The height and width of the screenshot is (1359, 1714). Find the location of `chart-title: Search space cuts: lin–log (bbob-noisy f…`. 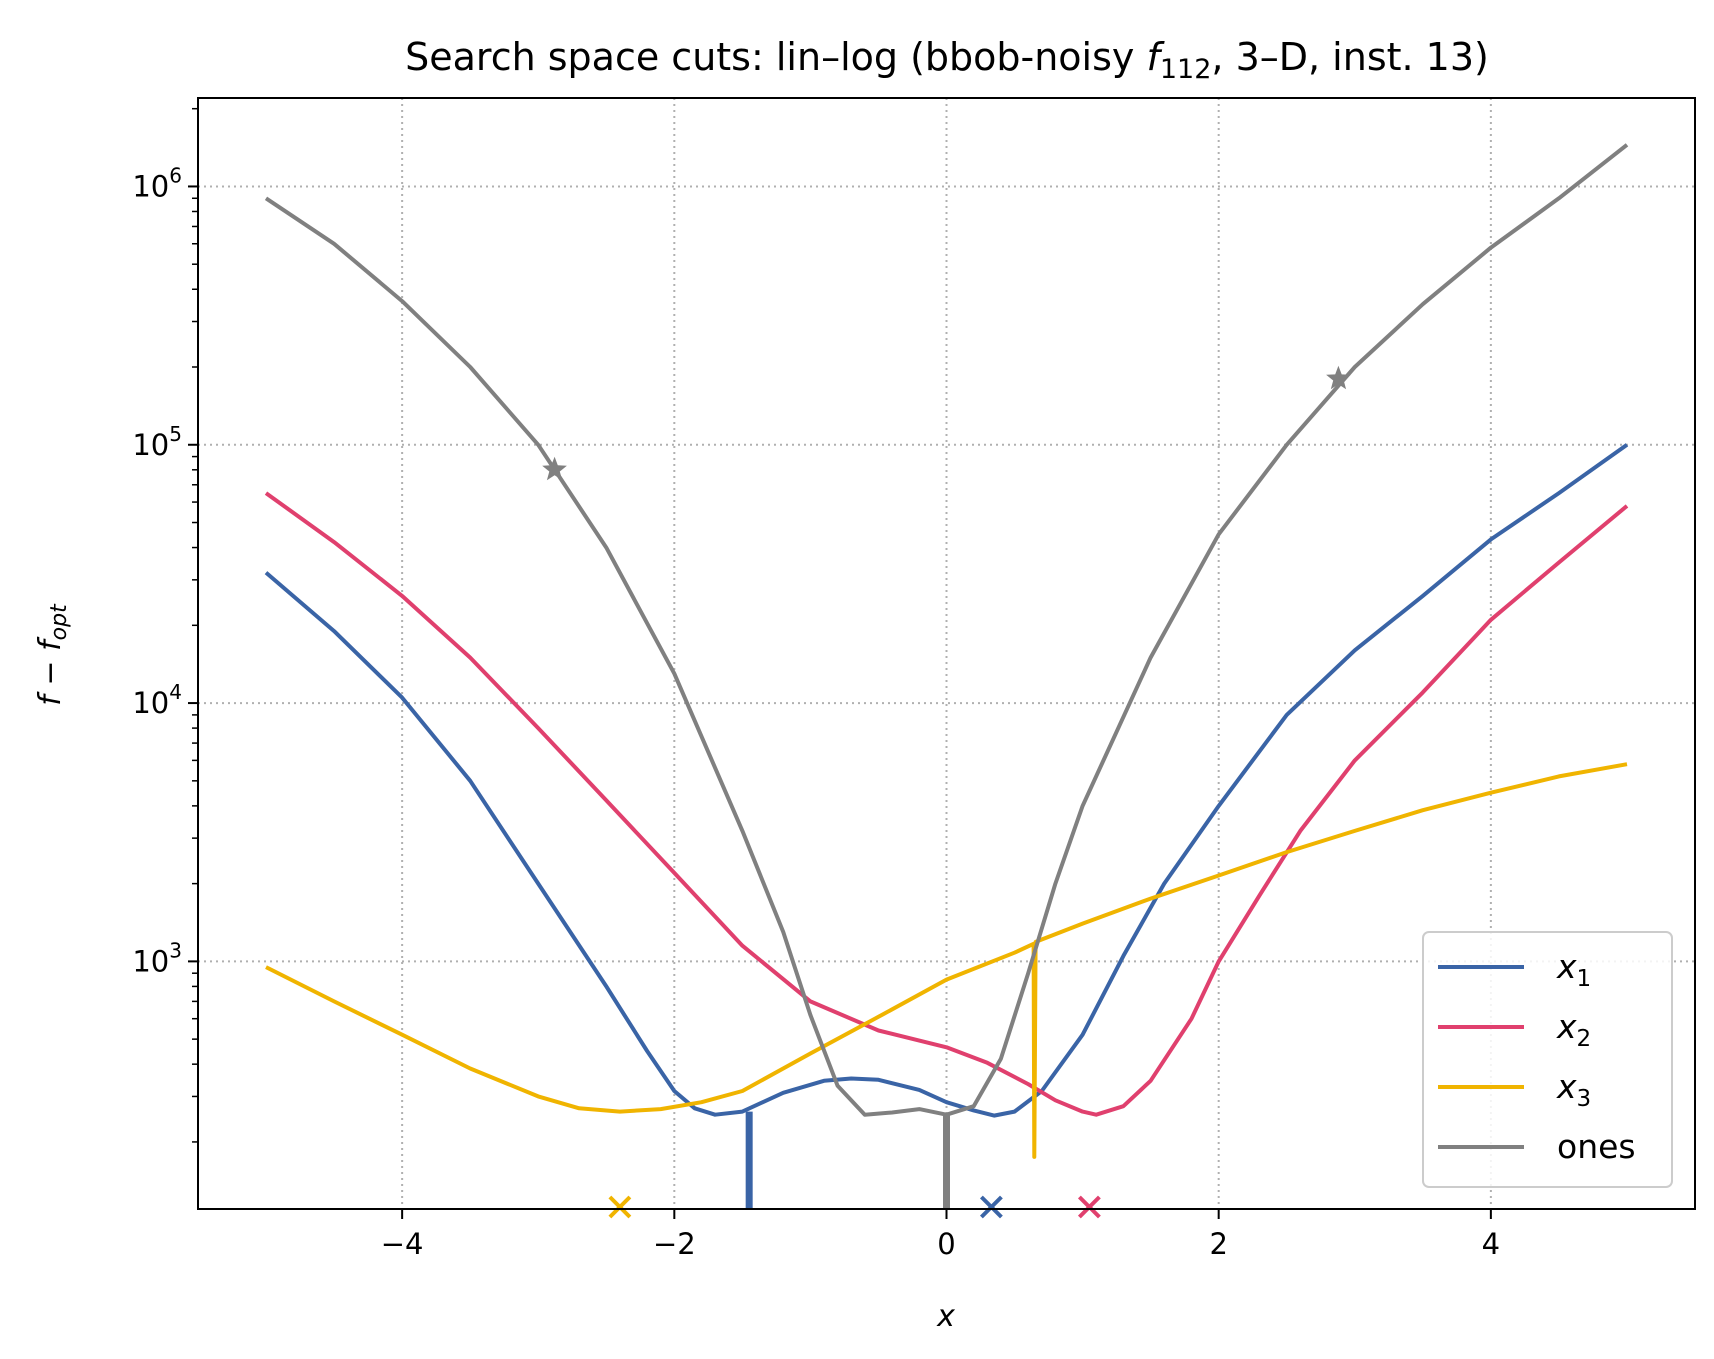

chart-title: Search space cuts: lin–log (bbob-noisy f… is located at coordinates (947, 60).